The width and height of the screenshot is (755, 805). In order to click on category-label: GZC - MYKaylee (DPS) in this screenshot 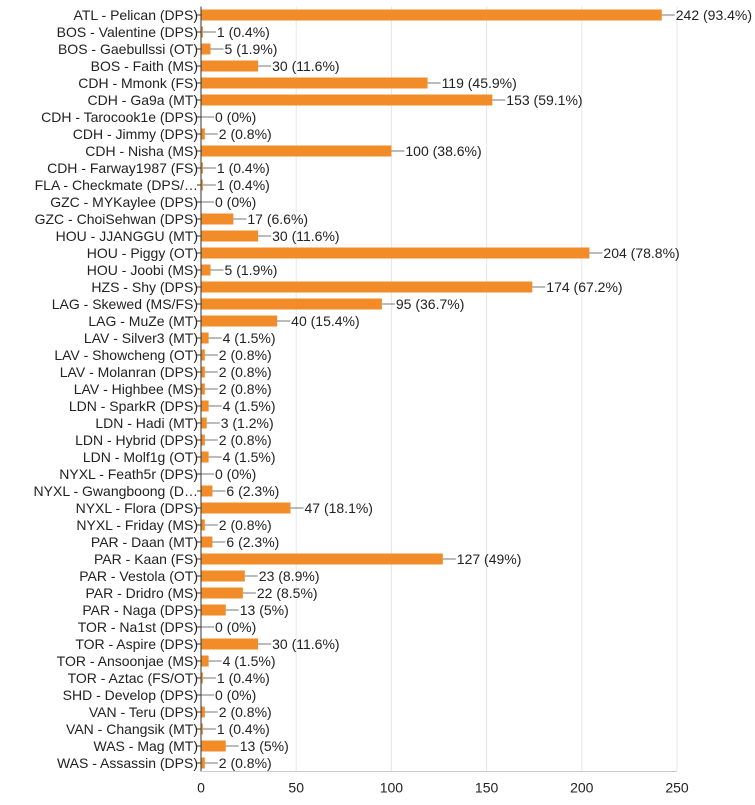, I will do `click(124, 202)`.